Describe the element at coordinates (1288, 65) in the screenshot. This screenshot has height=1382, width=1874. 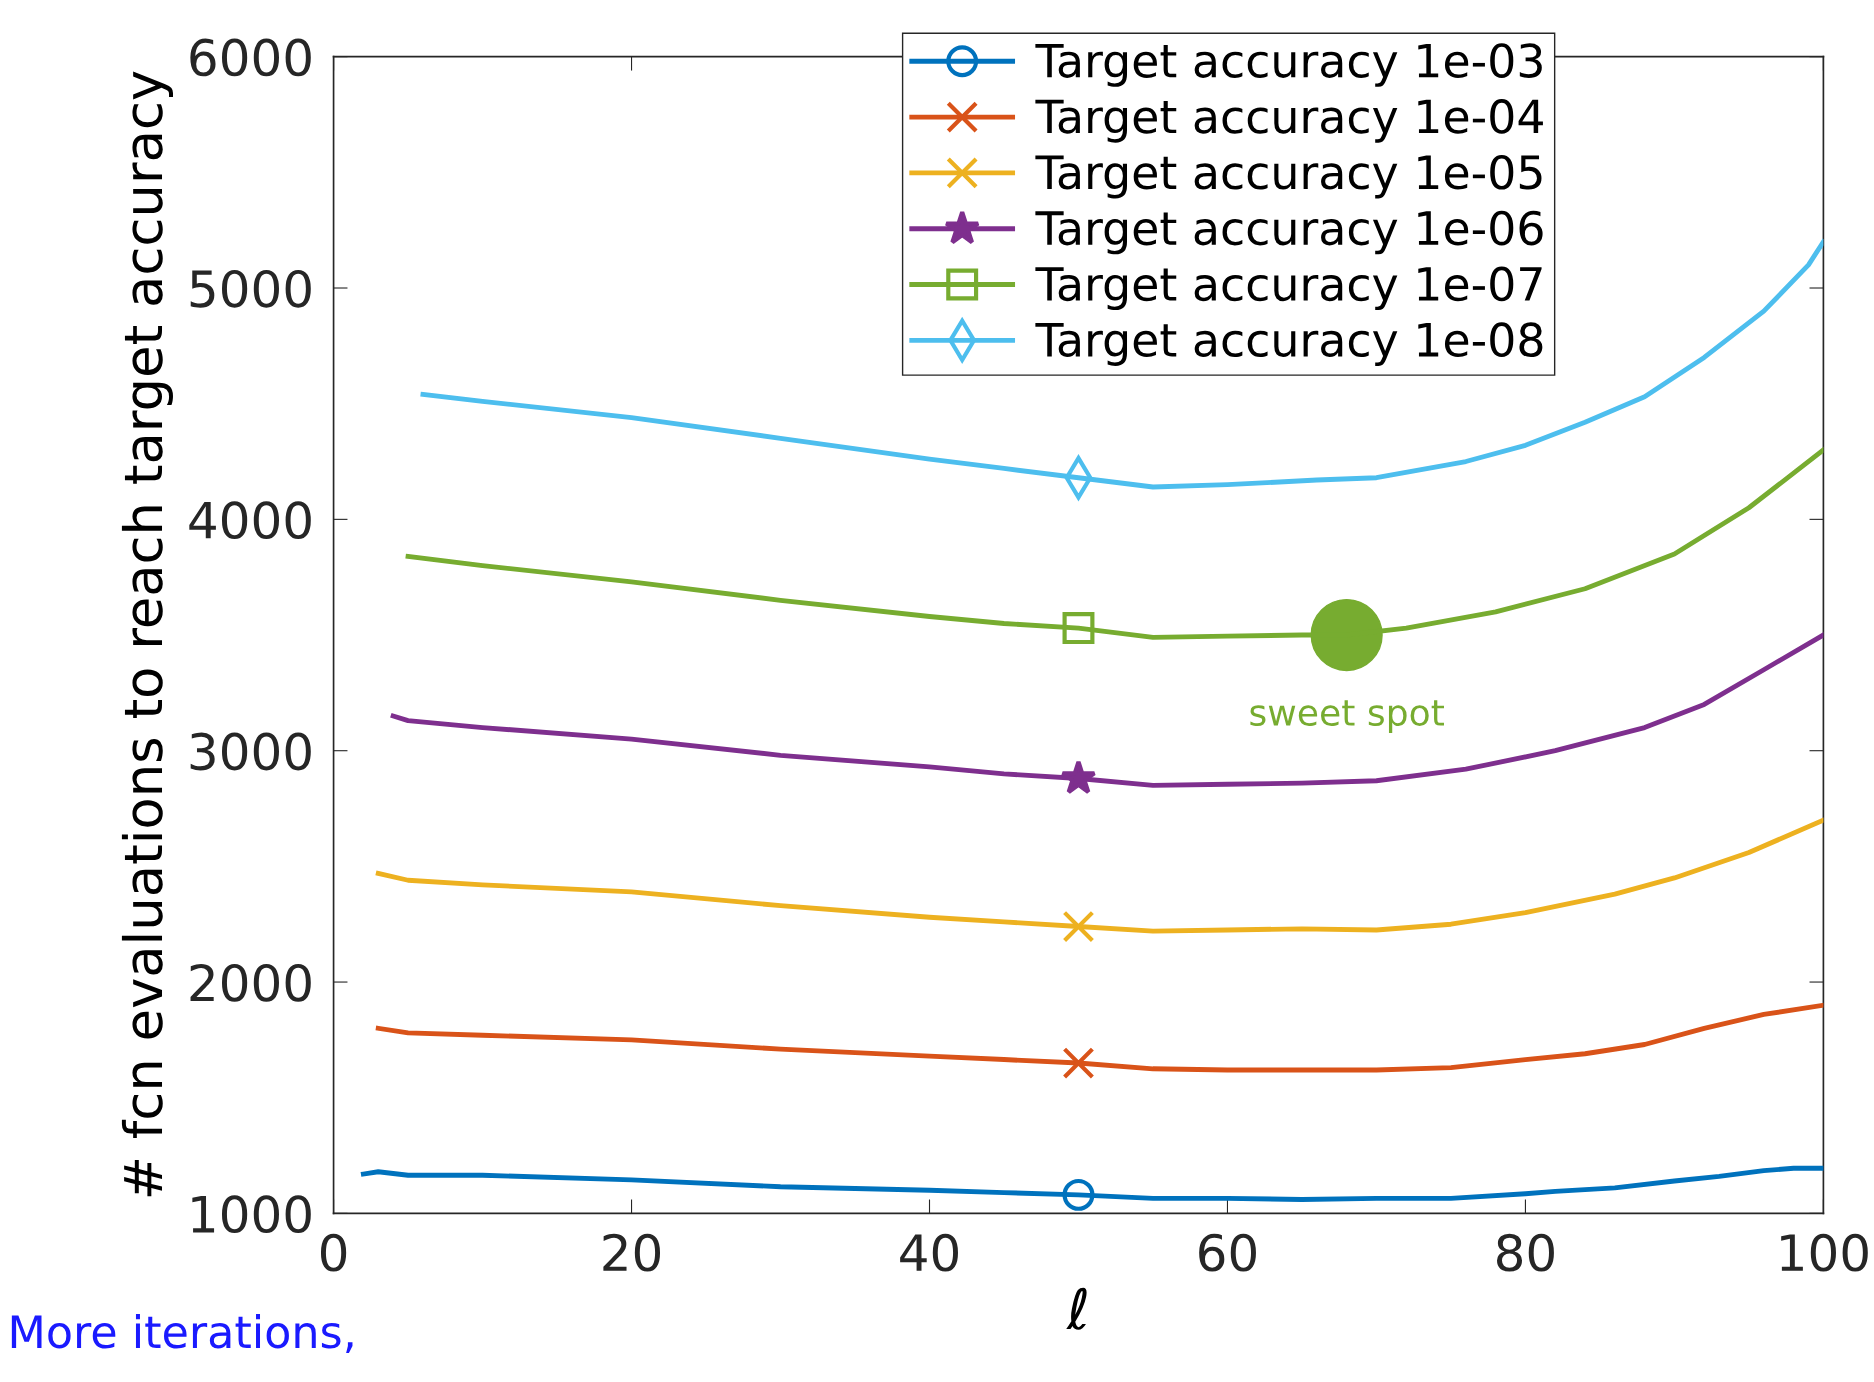
I see `legend-label: Target accuracy 1e-03` at that location.